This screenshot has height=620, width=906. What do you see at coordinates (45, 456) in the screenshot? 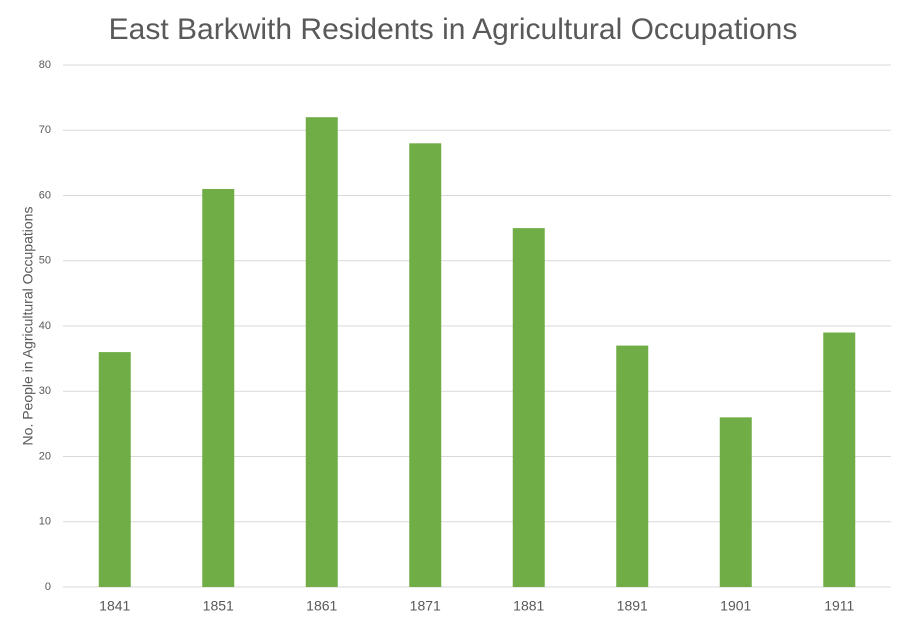
I see `y-tick-label: 20` at bounding box center [45, 456].